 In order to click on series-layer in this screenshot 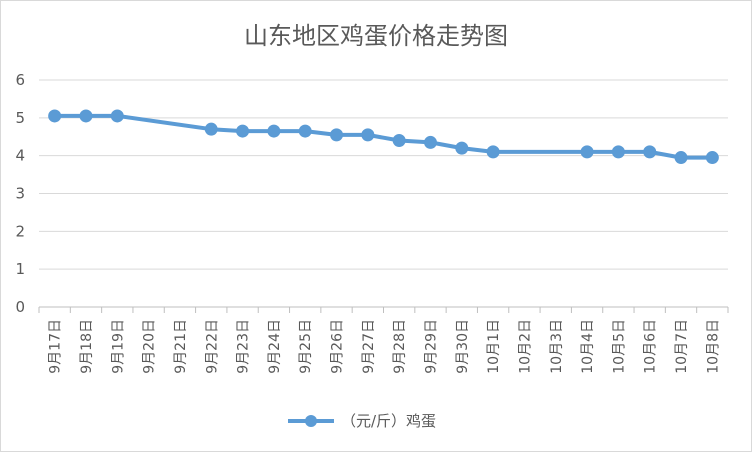, I will do `click(383, 137)`.